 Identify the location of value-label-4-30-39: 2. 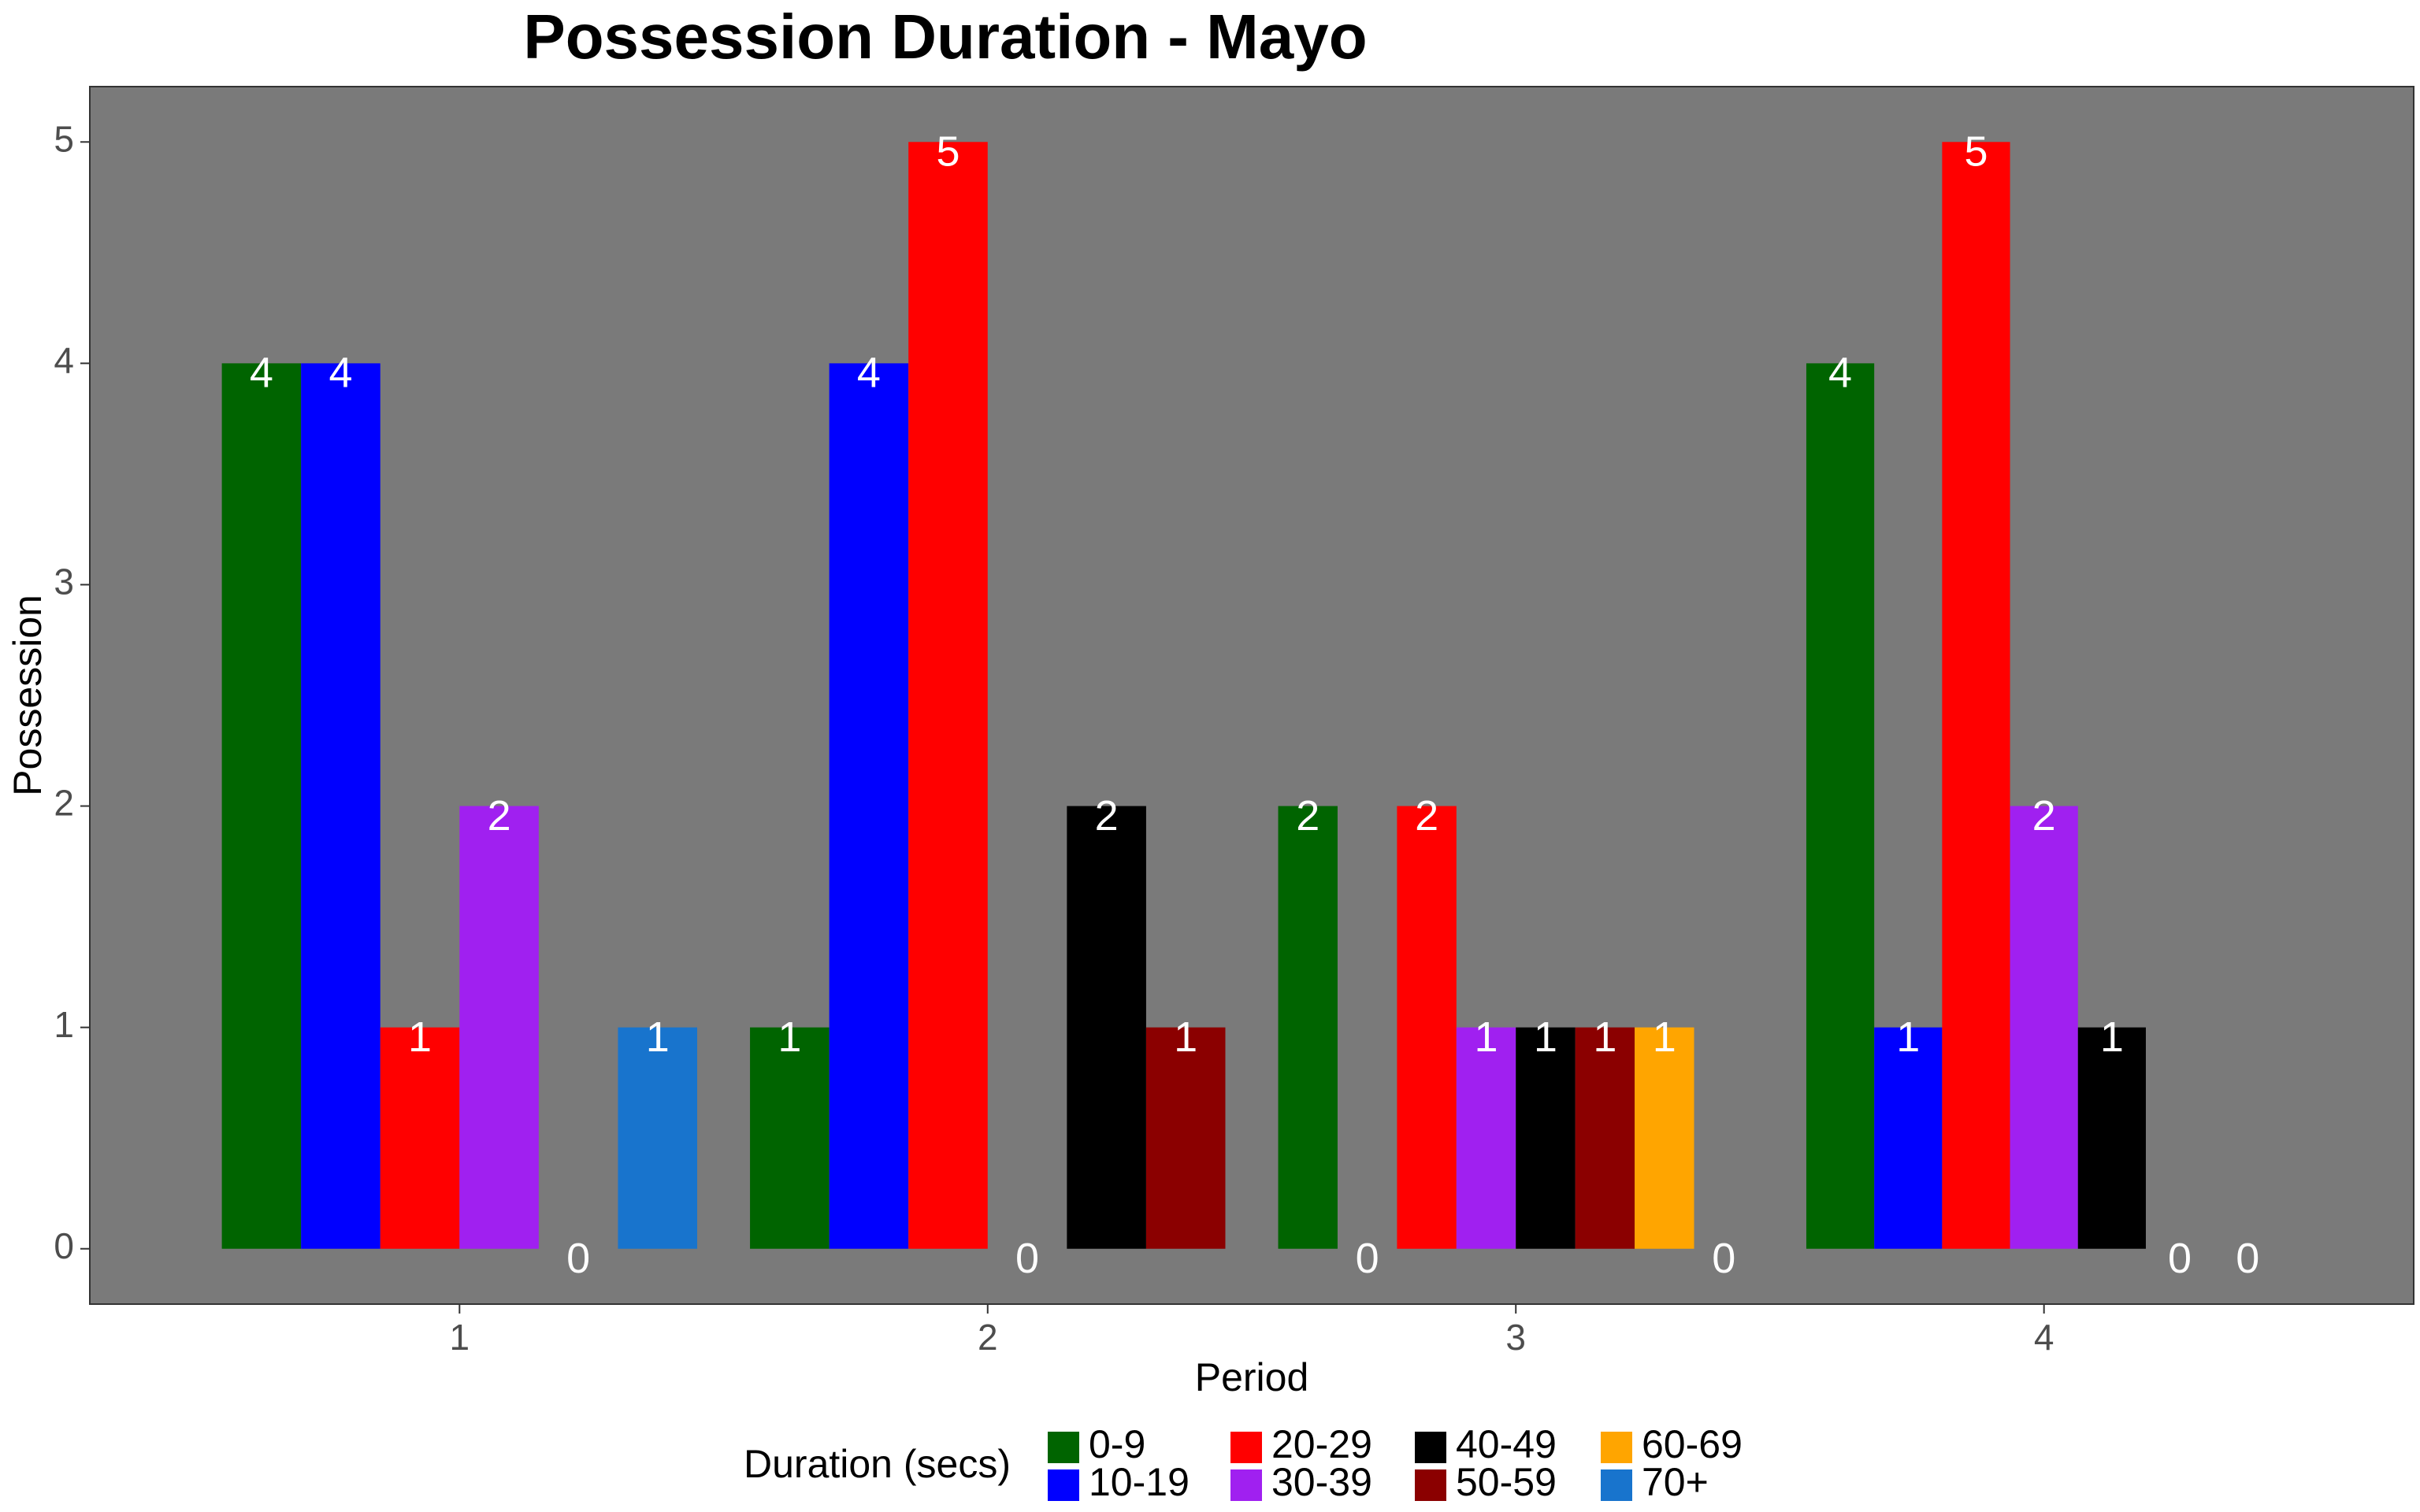
(2044, 815).